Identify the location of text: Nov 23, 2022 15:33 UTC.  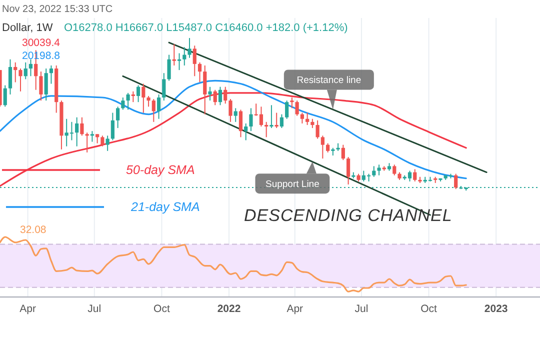
(57, 9).